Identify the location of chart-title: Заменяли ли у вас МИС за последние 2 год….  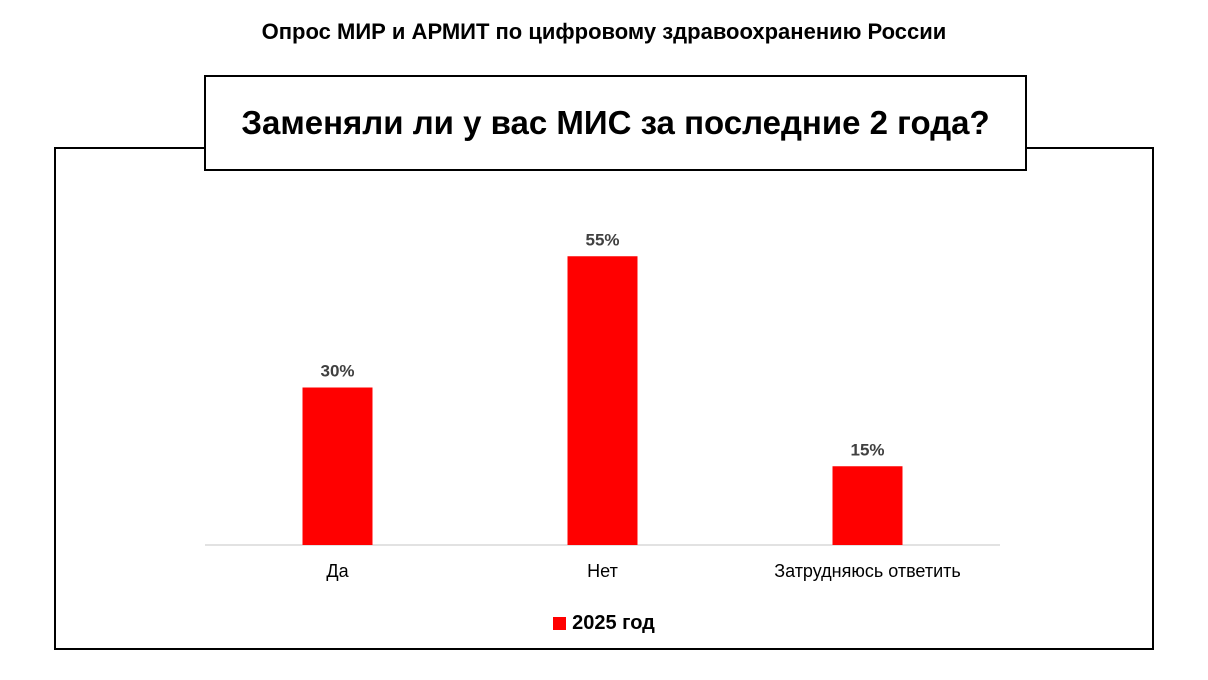
(615, 123).